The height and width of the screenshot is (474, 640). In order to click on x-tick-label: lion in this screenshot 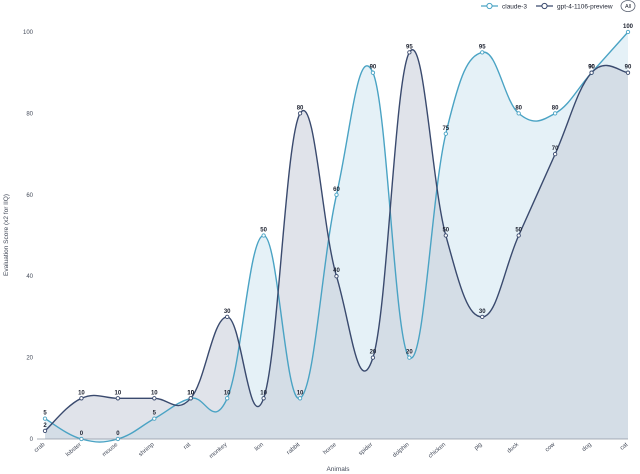, I will do `click(259, 447)`.